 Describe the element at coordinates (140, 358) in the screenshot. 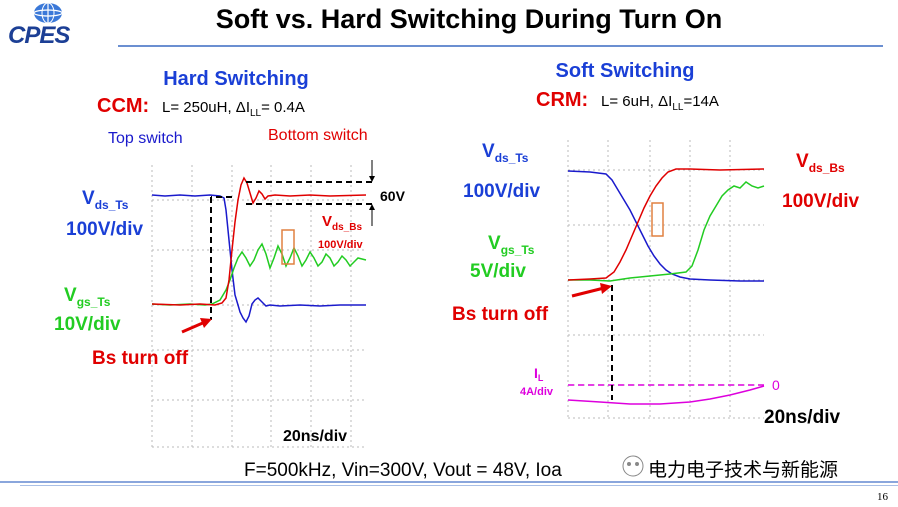

I see `hard-bs-turn-off: Bs turn off` at that location.